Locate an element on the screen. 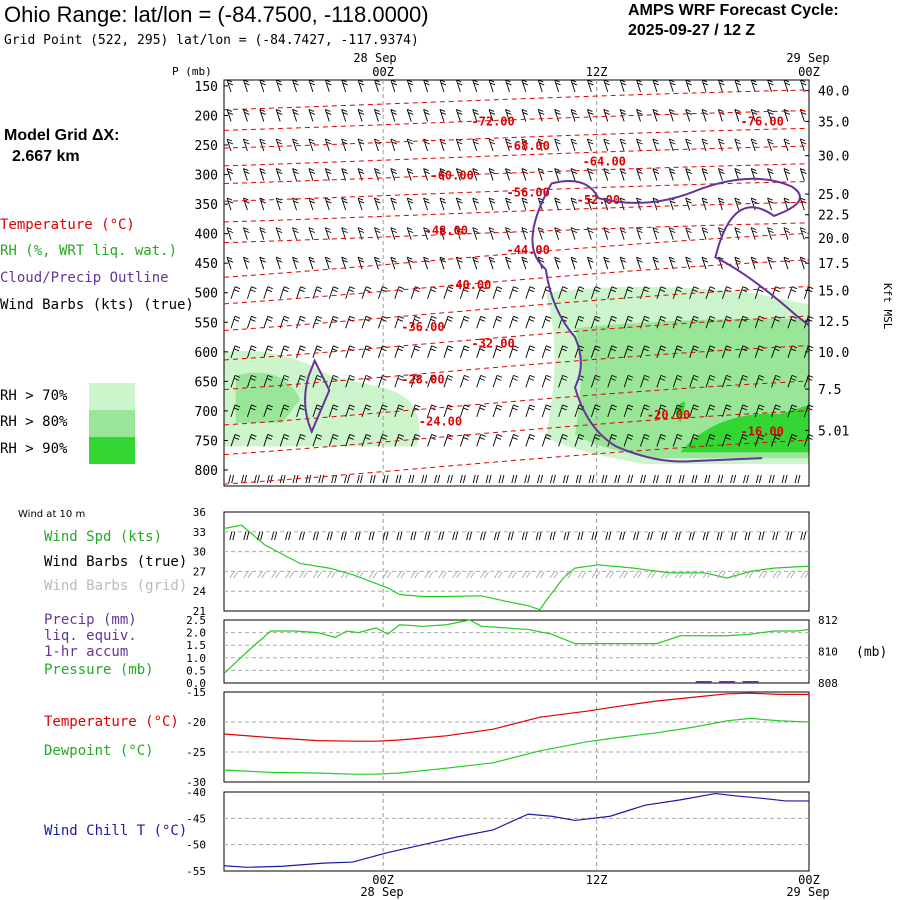 This screenshot has height=900, width=900. precip-panel-y-tick-label: 0.0 is located at coordinates (196, 683).